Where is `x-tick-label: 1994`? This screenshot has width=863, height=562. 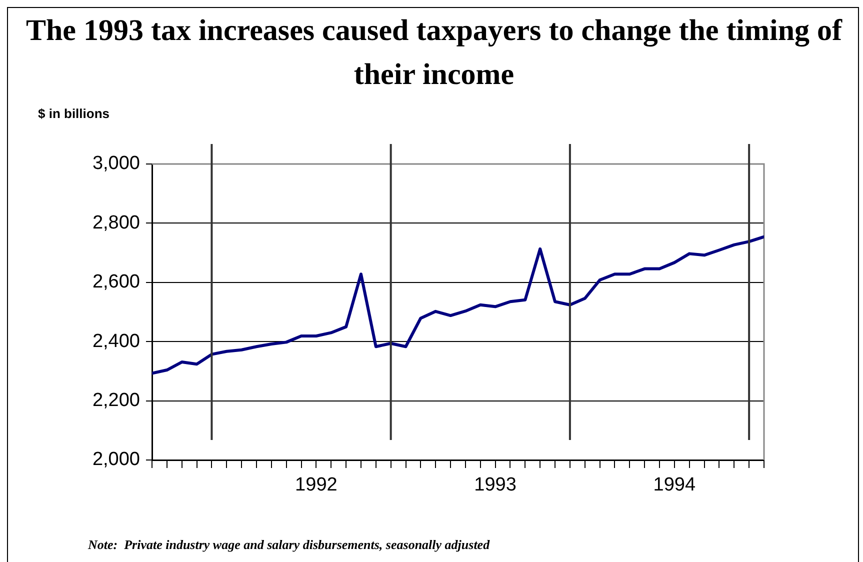
x-tick-label: 1994 is located at coordinates (674, 485).